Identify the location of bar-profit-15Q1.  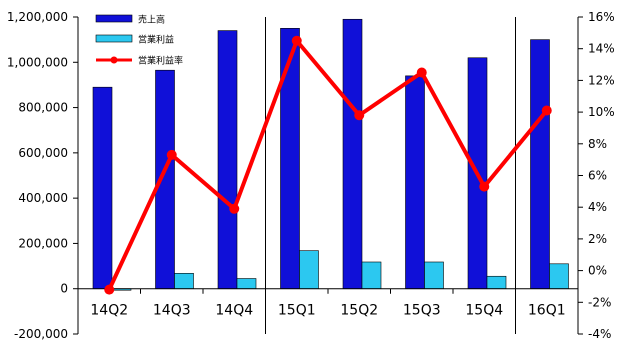
(309, 270).